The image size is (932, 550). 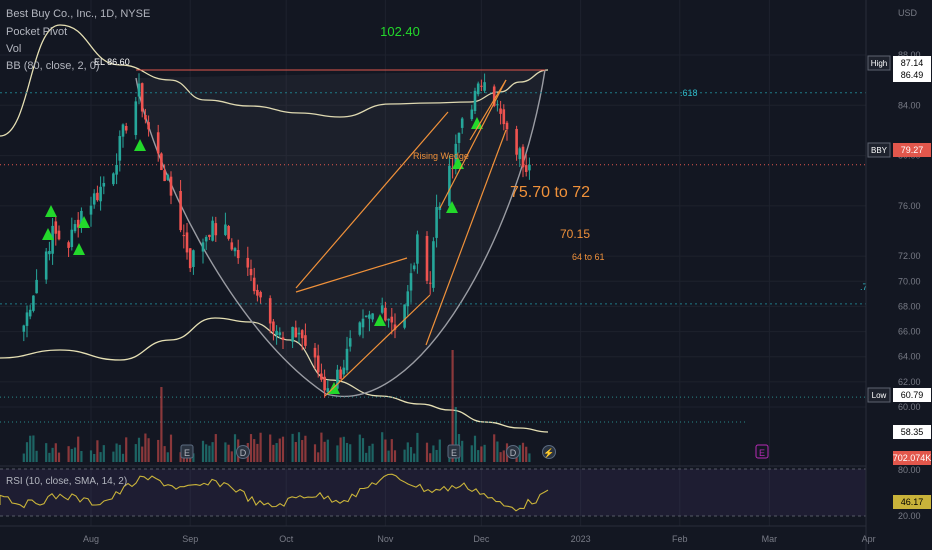 What do you see at coordinates (112, 62) in the screenshot?
I see `el-label: EL 86.60` at bounding box center [112, 62].